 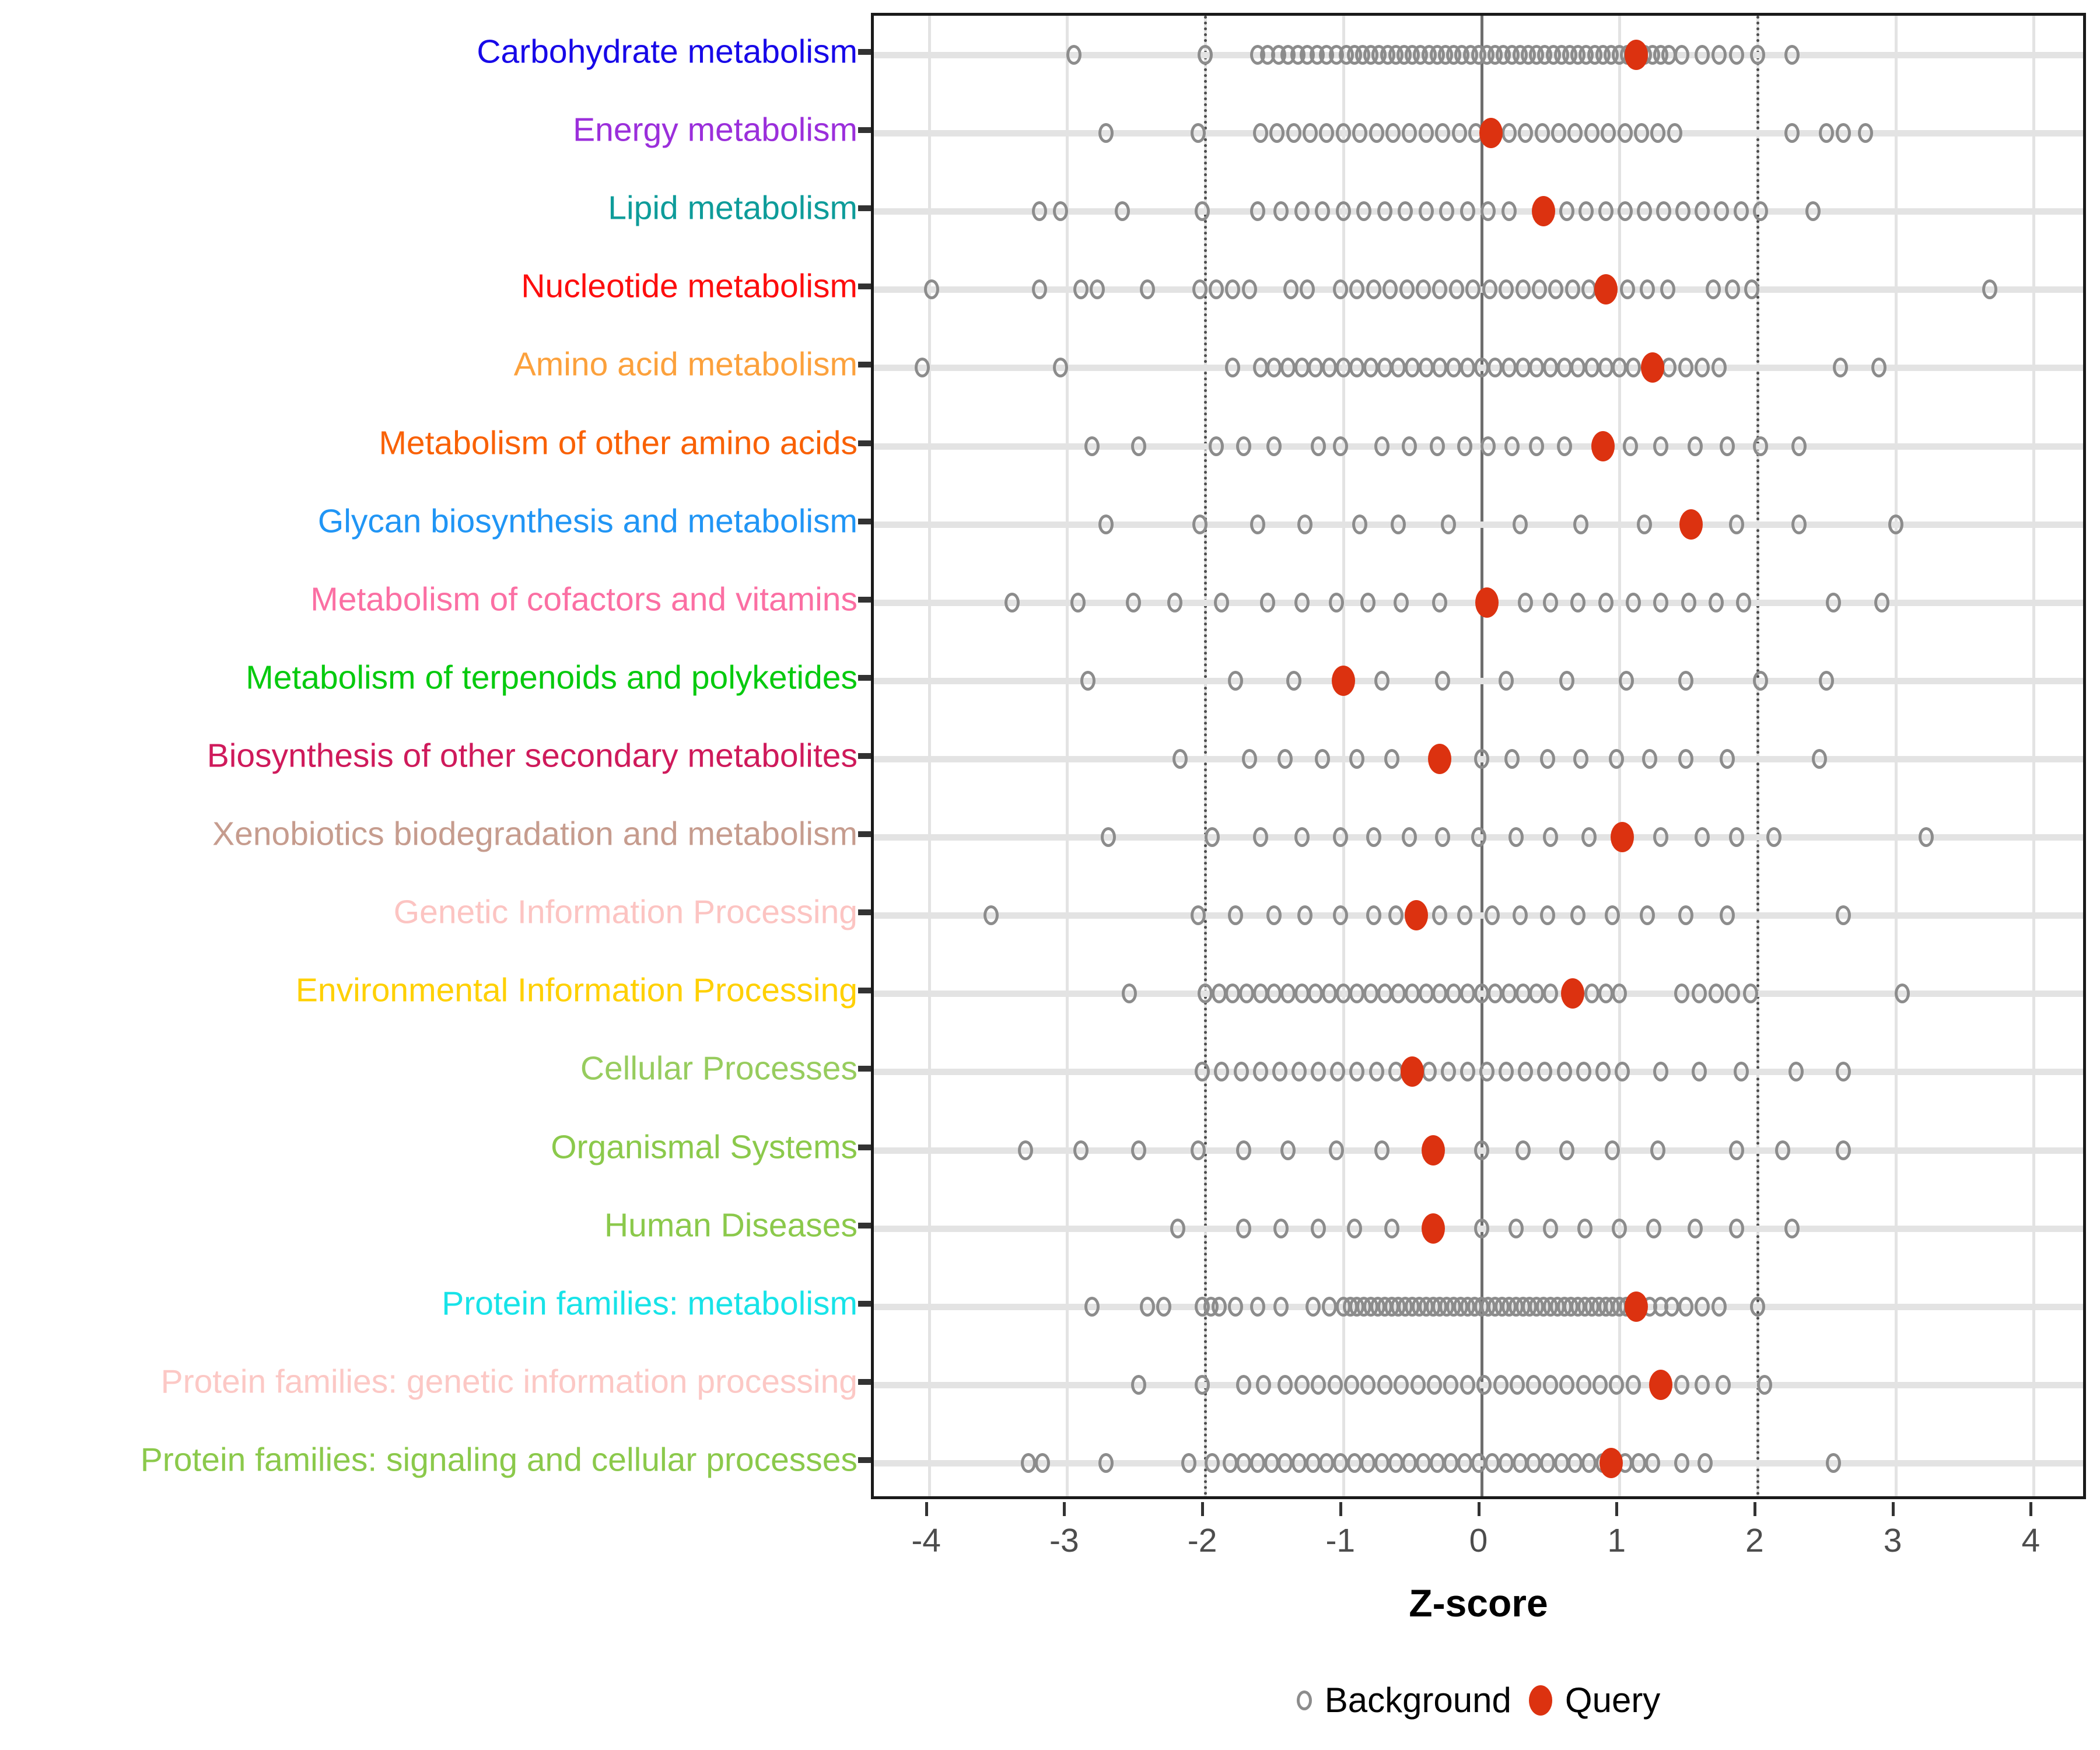 What do you see at coordinates (618, 443) in the screenshot?
I see `y-axis-label: Metabolism of other amino acids` at bounding box center [618, 443].